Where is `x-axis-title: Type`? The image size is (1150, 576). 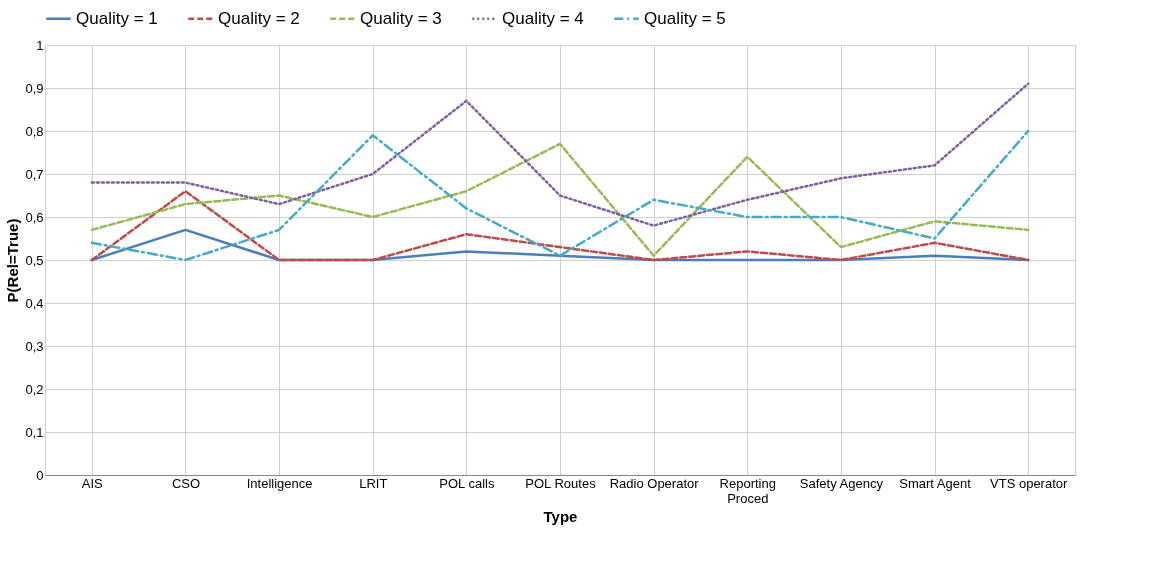
x-axis-title: Type is located at coordinates (560, 516).